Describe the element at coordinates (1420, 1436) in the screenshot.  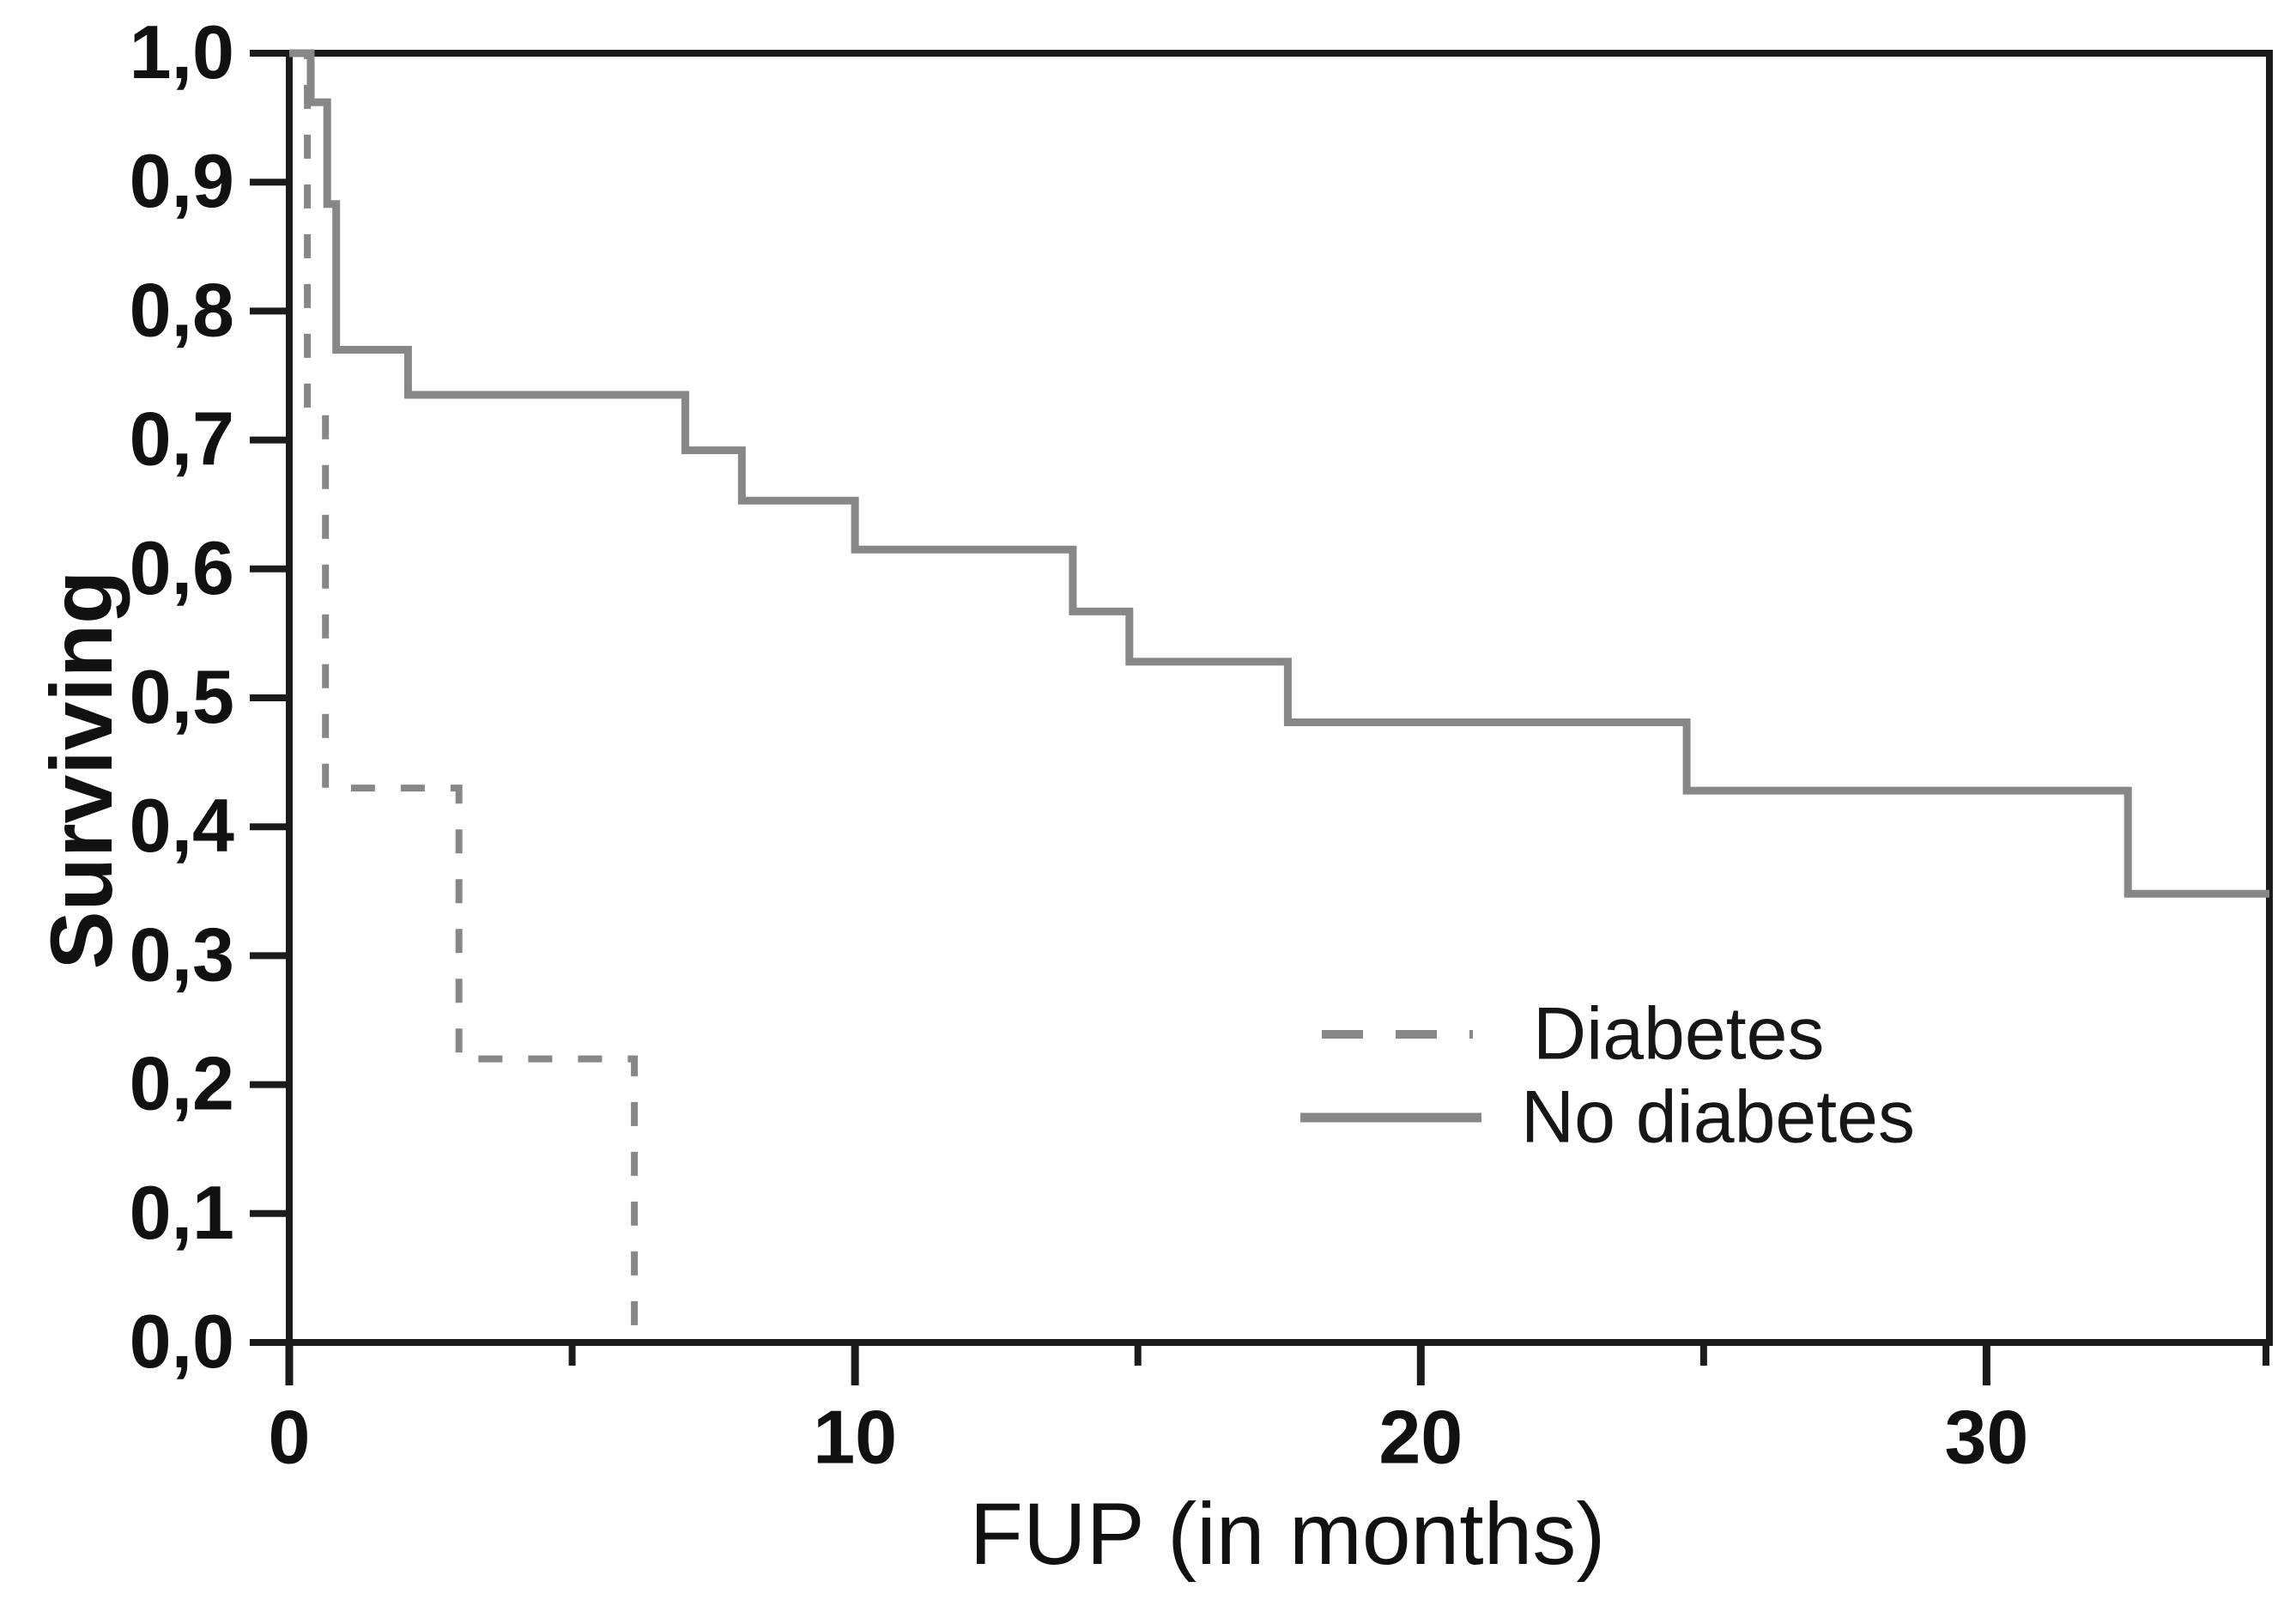
I see `x-tick-label: 20` at that location.